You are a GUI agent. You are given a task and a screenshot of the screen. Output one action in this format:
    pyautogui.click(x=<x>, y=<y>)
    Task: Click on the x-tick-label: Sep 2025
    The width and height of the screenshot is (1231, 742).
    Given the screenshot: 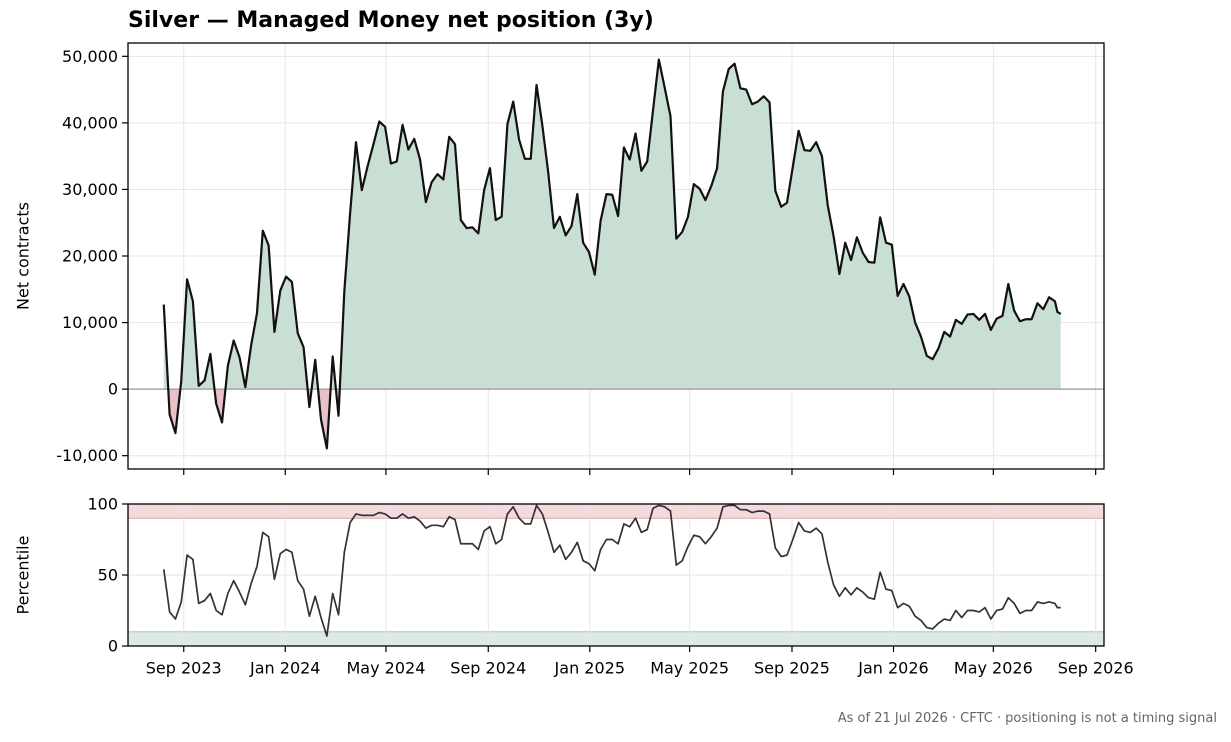 What is the action you would take?
    pyautogui.click(x=792, y=668)
    